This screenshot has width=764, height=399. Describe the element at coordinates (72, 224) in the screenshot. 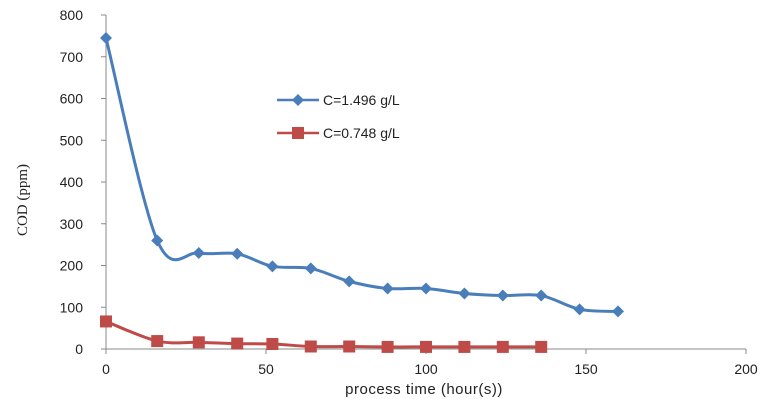

I see `y-tick-label: 300` at that location.